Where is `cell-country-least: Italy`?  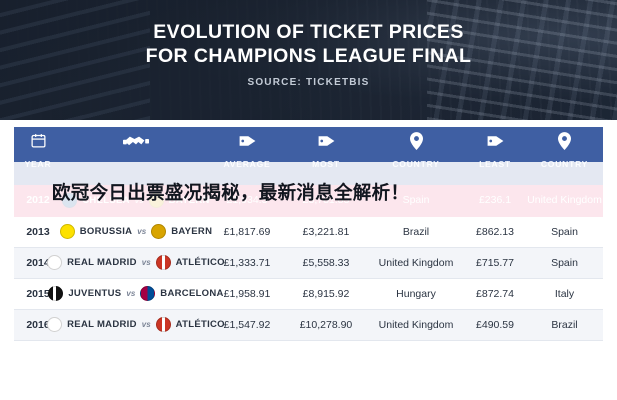 cell-country-least: Italy is located at coordinates (564, 294).